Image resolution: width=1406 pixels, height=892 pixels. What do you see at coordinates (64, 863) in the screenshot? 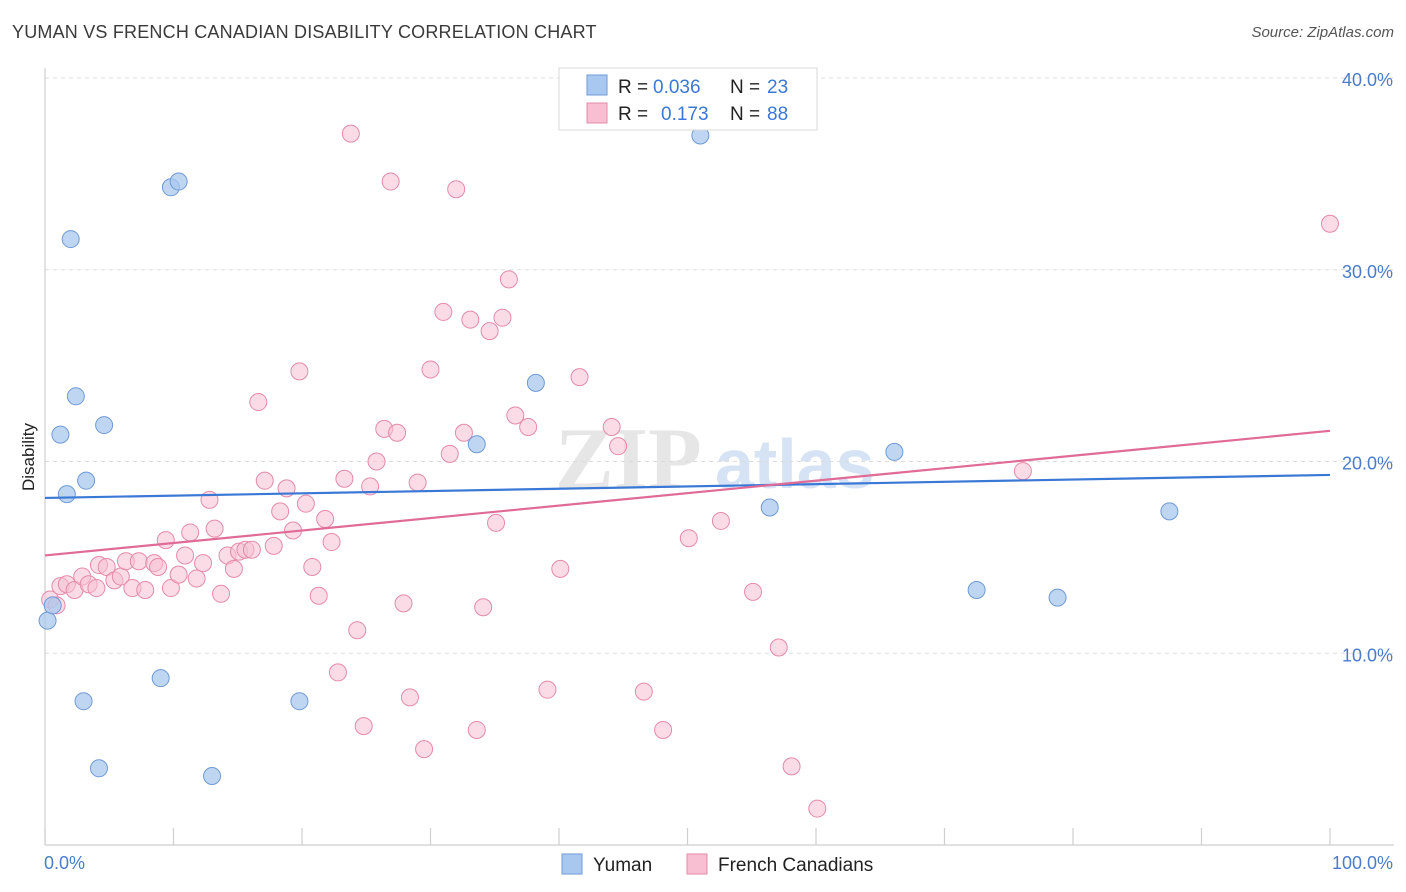
I see `x-tick-label-min: 0.0%` at bounding box center [64, 863].